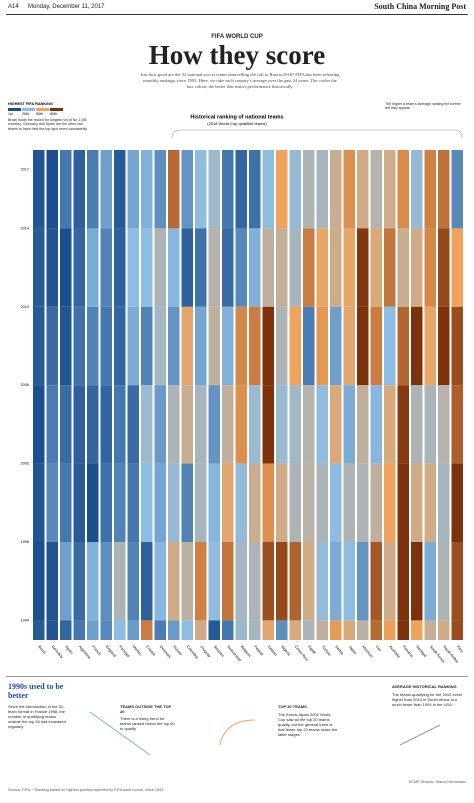 The width and height of the screenshot is (474, 803). What do you see at coordinates (317, 134) in the screenshot?
I see `bracket` at bounding box center [317, 134].